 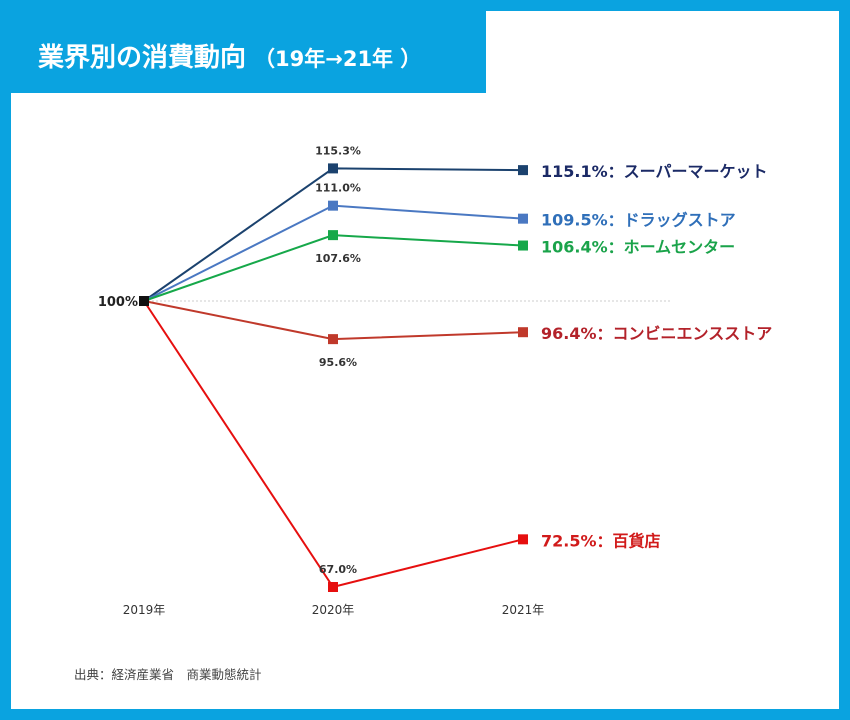 What do you see at coordinates (638, 220) in the screenshot?
I see `series-2-end-label: 109.5%：ドラッグストア` at bounding box center [638, 220].